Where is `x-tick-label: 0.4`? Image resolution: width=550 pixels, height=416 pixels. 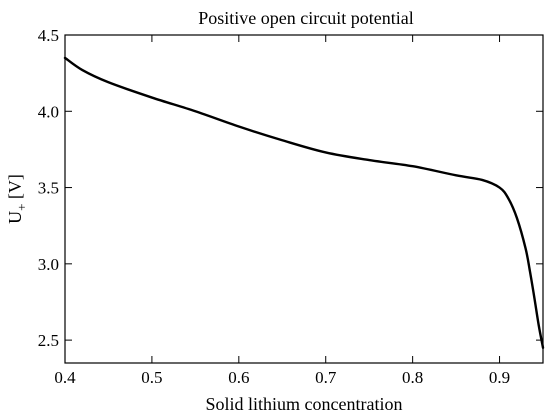 x-tick-label: 0.4 is located at coordinates (65, 377).